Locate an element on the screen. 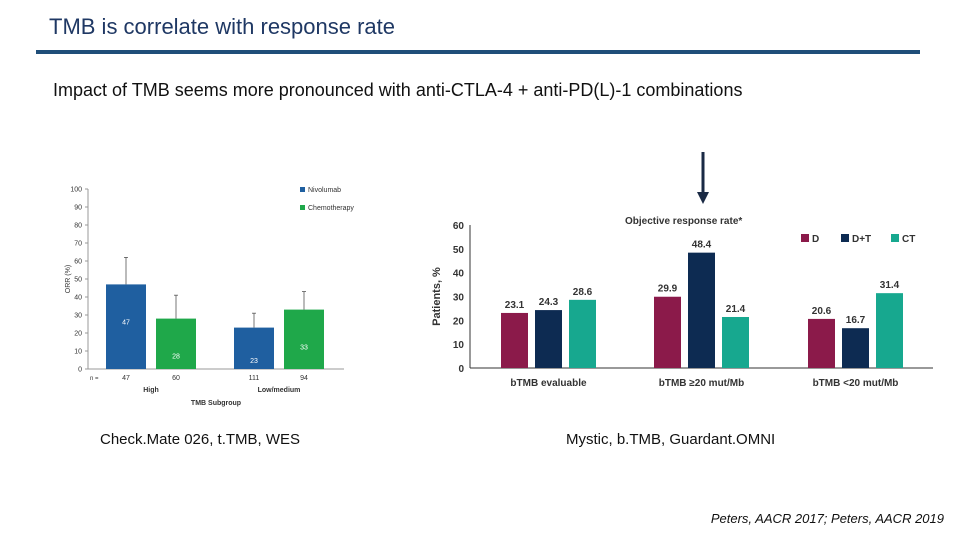 This screenshot has height=540, width=960. data-label: 48.4 is located at coordinates (702, 245).